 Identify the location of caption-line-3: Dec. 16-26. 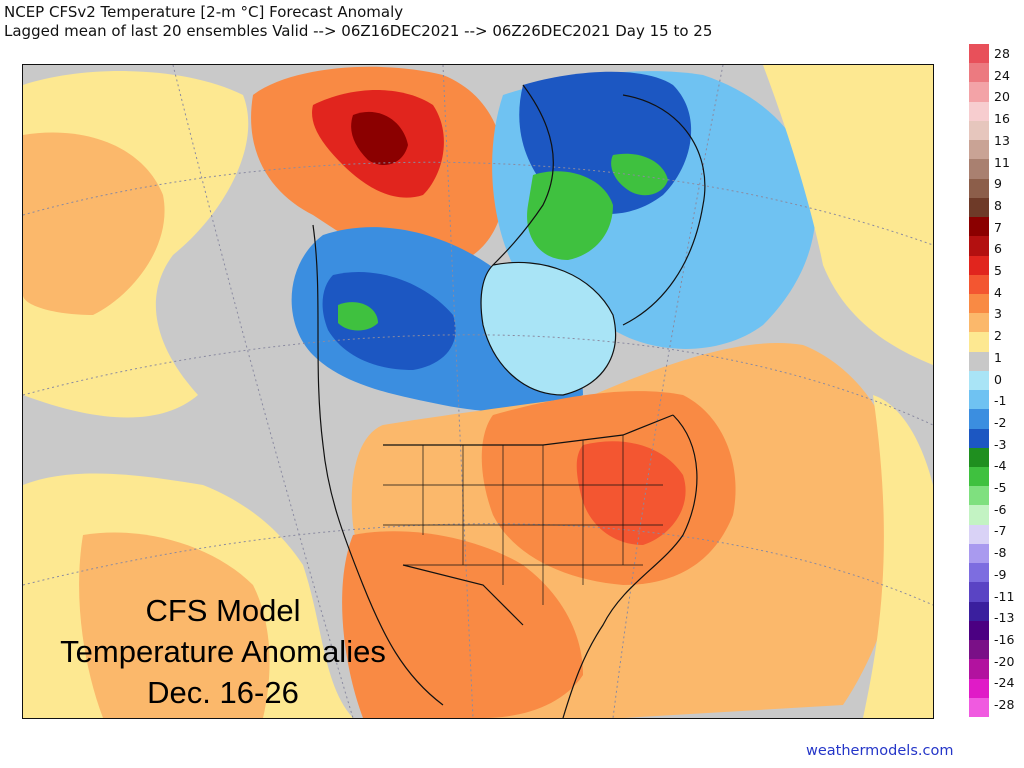
(223, 692).